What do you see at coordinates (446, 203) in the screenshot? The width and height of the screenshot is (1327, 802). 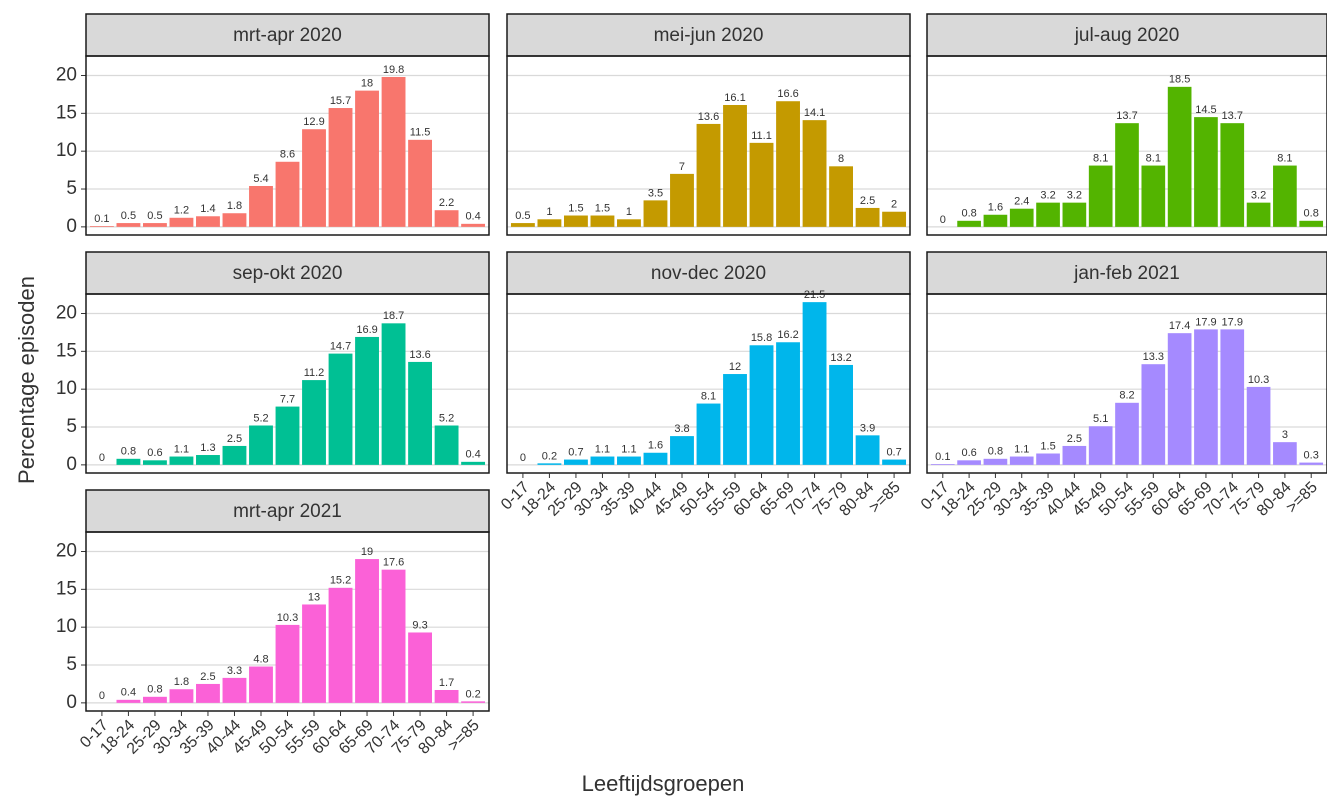 I see `value-label: 2.2` at bounding box center [446, 203].